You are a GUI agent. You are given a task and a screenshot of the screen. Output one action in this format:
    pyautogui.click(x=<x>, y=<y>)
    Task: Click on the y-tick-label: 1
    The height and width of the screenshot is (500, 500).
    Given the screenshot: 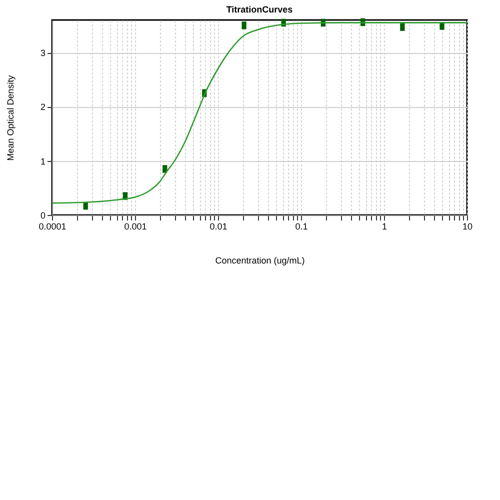 What is the action you would take?
    pyautogui.click(x=43, y=161)
    